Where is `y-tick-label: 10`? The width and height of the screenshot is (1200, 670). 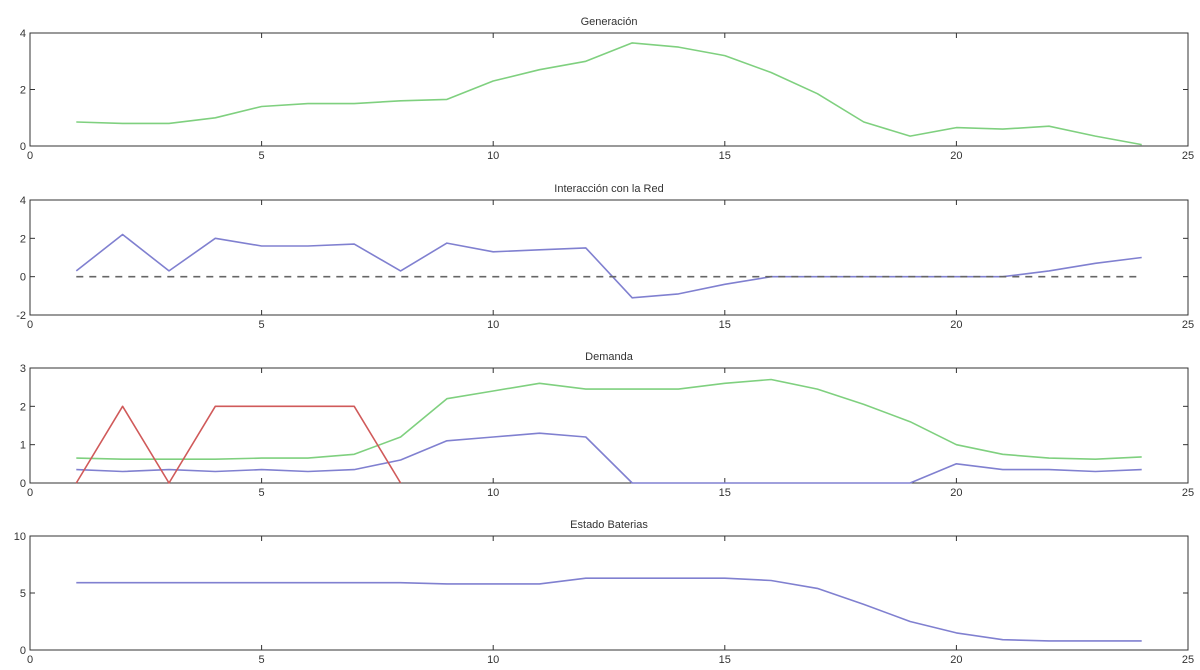
y-tick-label: 10 is located at coordinates (20, 537).